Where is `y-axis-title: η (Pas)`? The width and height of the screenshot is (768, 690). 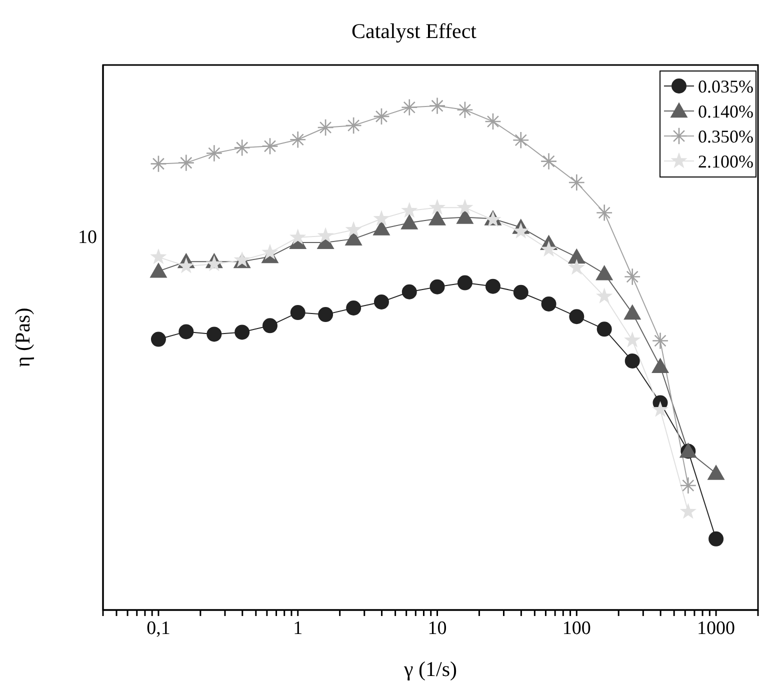
y-axis-title: η (Pas) is located at coordinates (22, 338).